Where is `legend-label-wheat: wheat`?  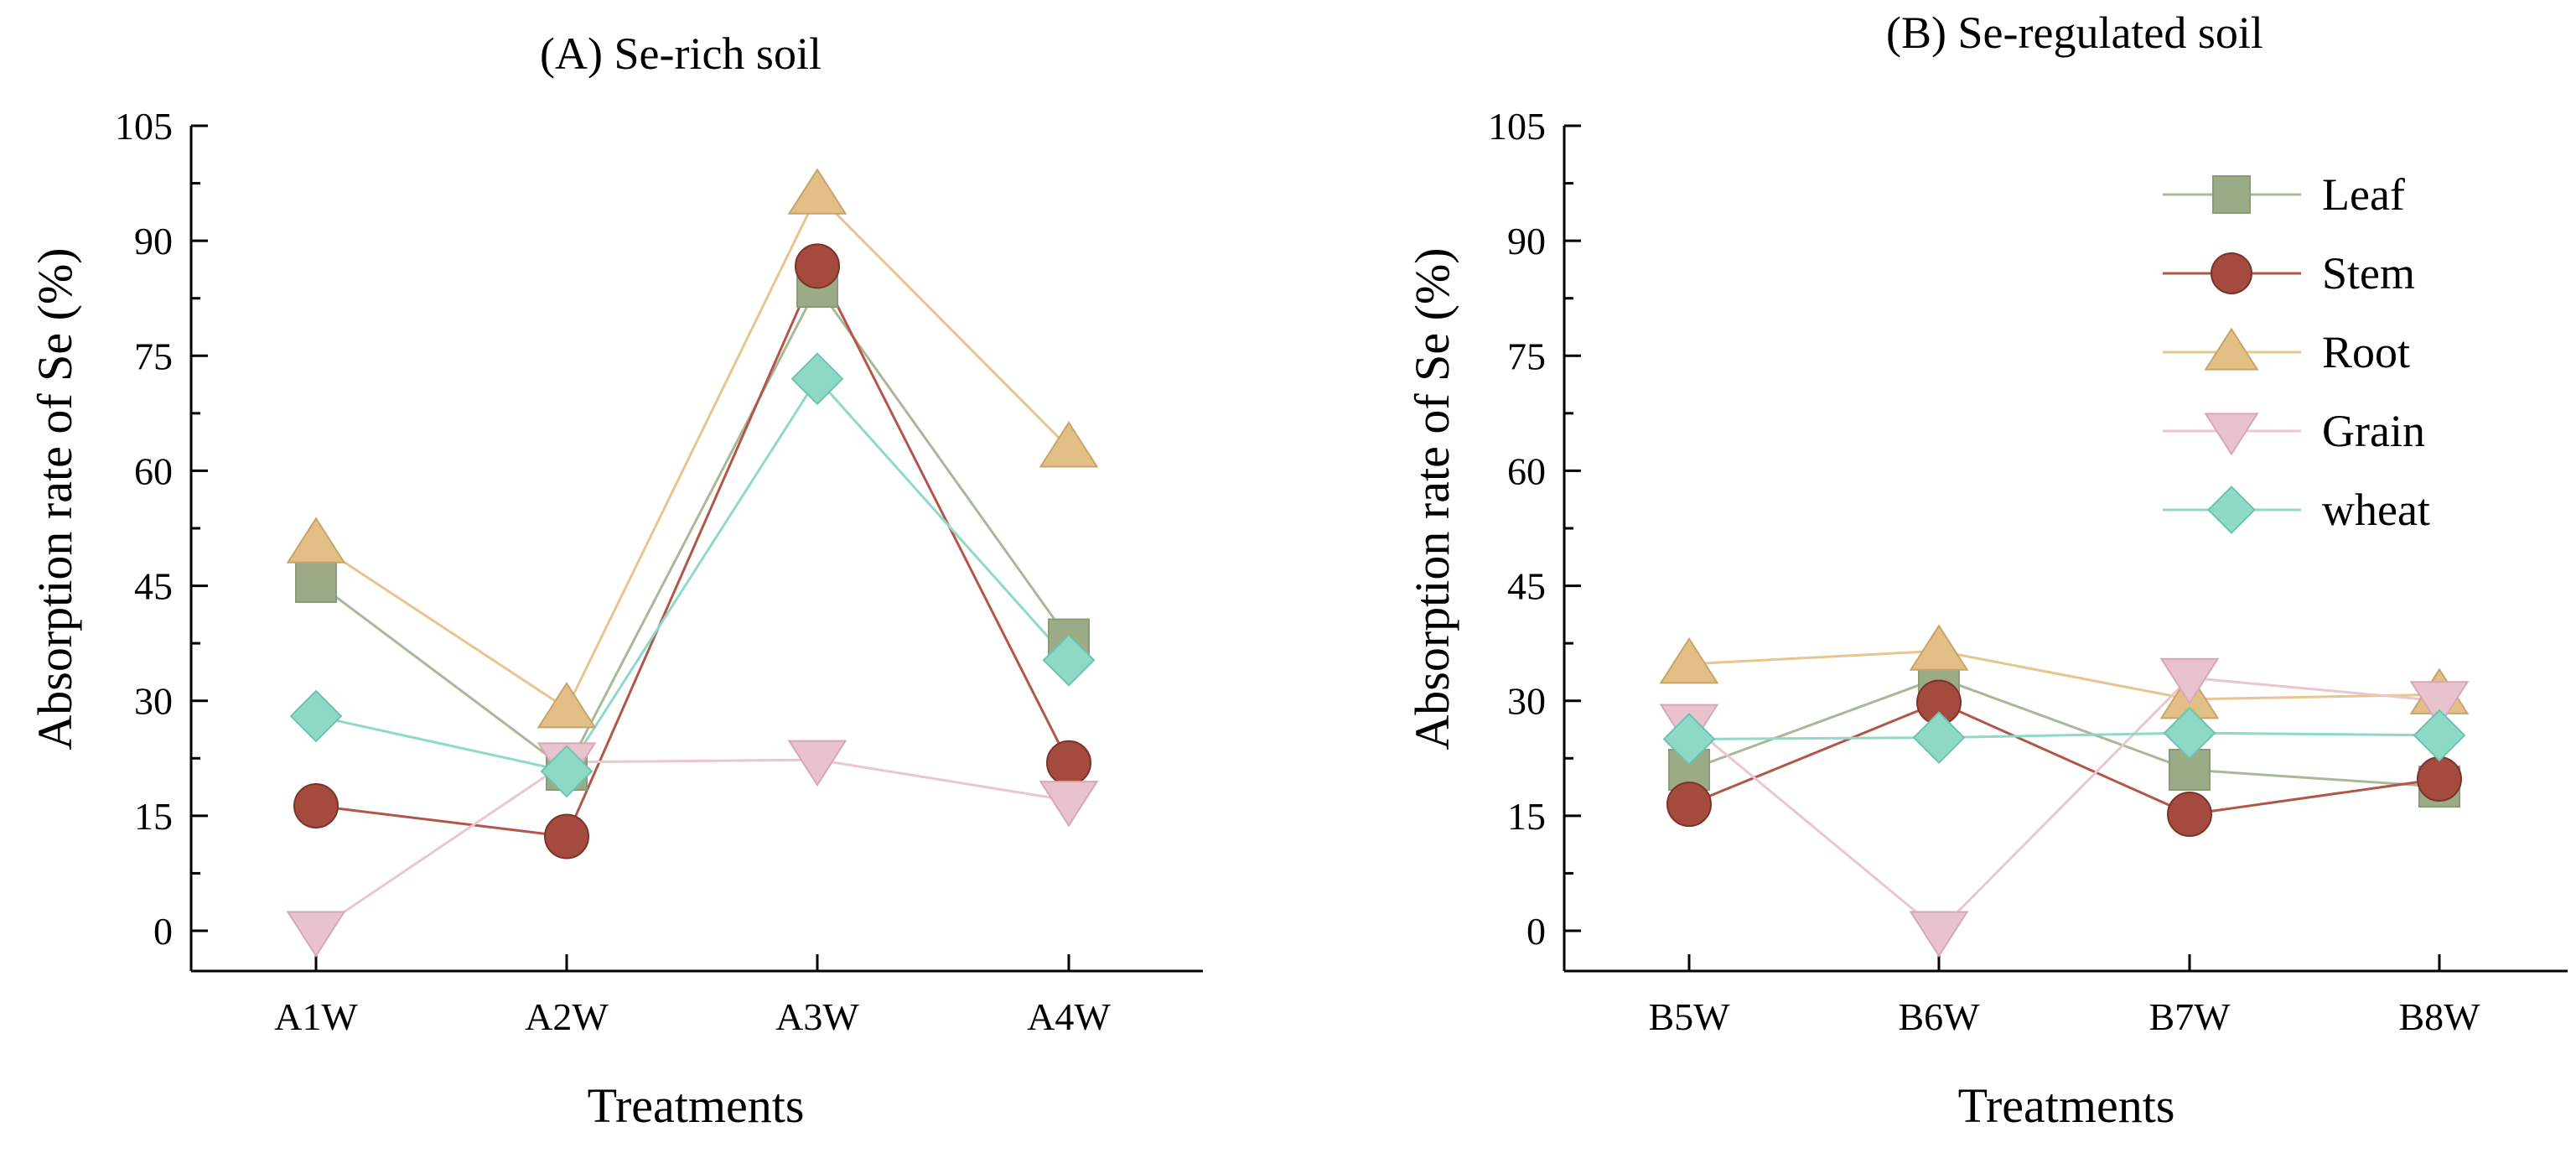
legend-label-wheat: wheat is located at coordinates (2376, 510).